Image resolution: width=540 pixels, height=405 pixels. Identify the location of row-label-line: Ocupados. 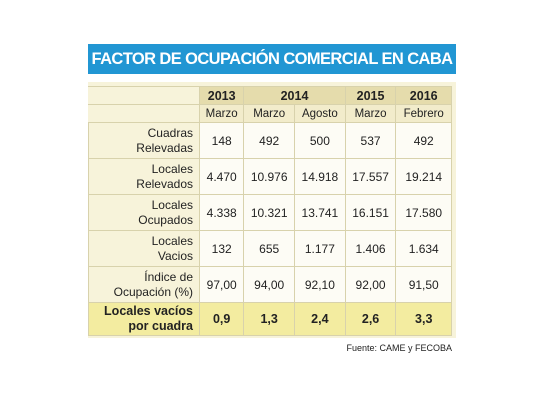
(165, 219).